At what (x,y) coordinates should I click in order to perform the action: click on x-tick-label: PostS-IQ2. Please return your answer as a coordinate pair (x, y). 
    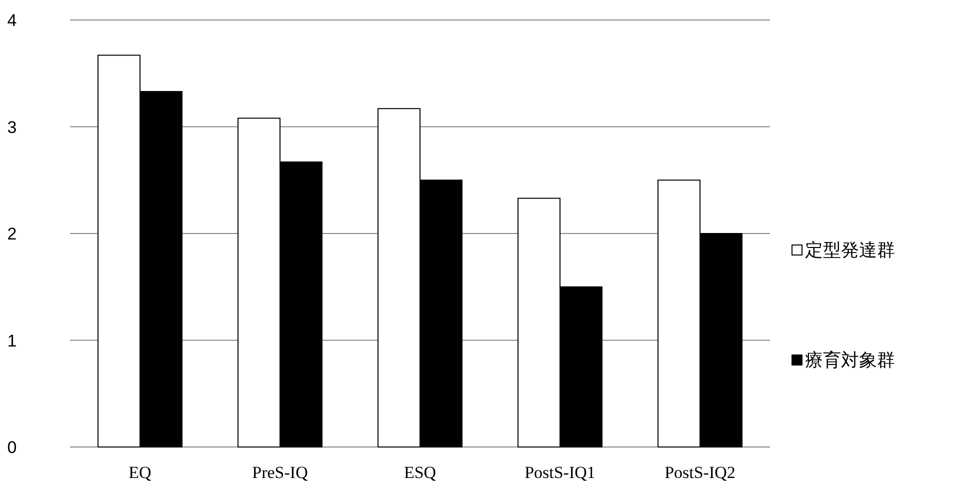
    Looking at the image, I should click on (700, 472).